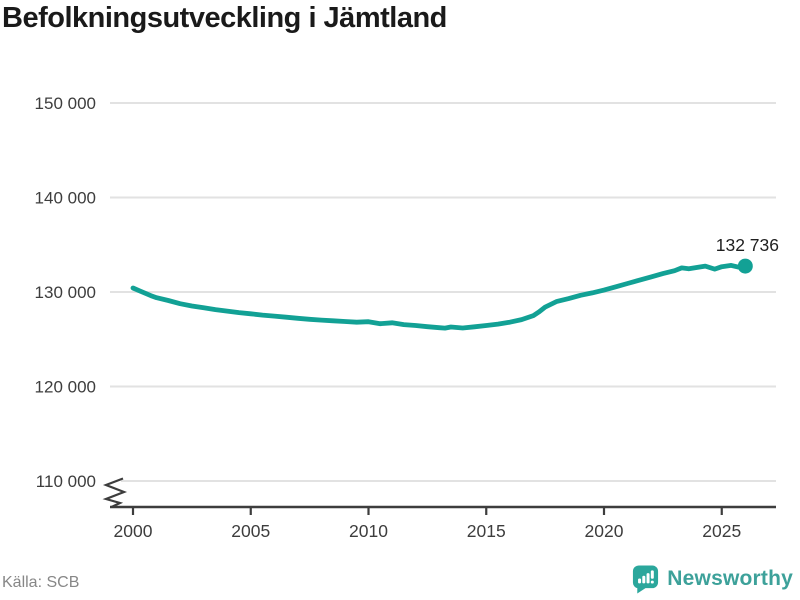 Image resolution: width=800 pixels, height=600 pixels. I want to click on population-series-line, so click(439, 296).